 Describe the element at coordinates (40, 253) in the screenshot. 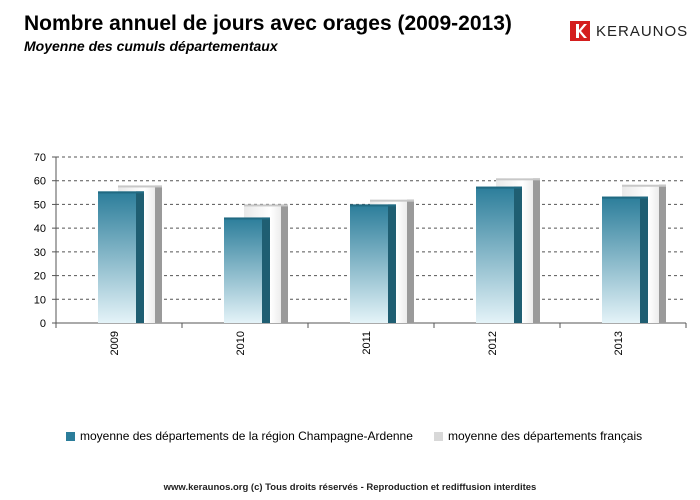

I see `y-tick-label: 30` at that location.